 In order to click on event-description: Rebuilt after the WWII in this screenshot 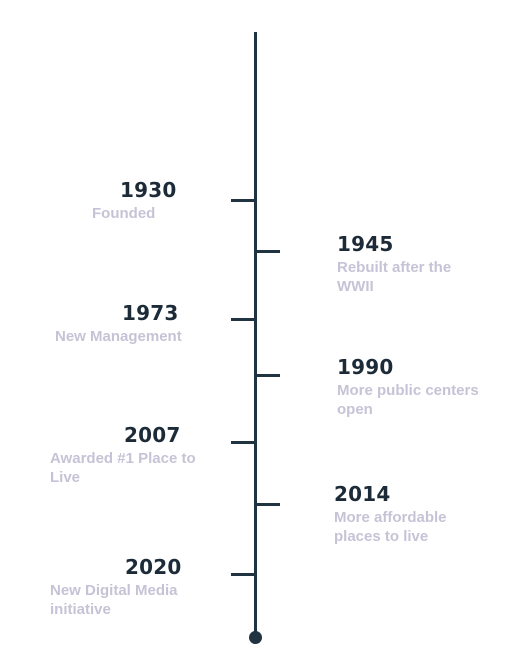, I will do `click(394, 277)`.